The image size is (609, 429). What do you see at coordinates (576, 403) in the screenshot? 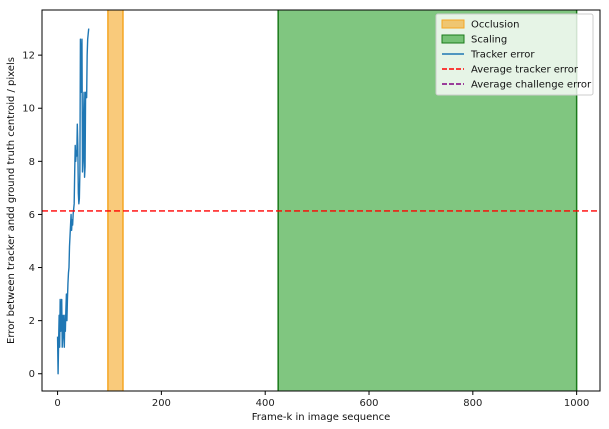
I see `x-tick-label: 1000` at bounding box center [576, 403].